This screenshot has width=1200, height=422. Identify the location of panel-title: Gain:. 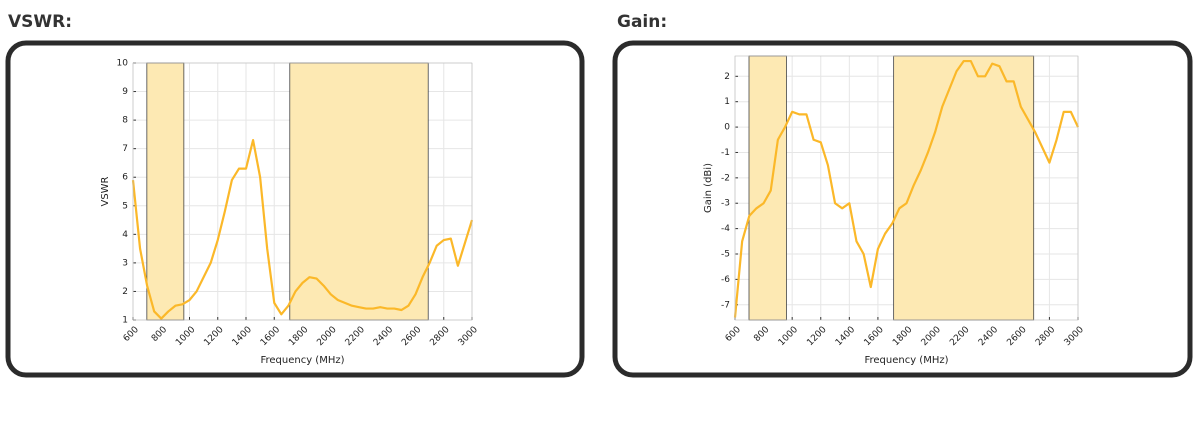
(642, 22).